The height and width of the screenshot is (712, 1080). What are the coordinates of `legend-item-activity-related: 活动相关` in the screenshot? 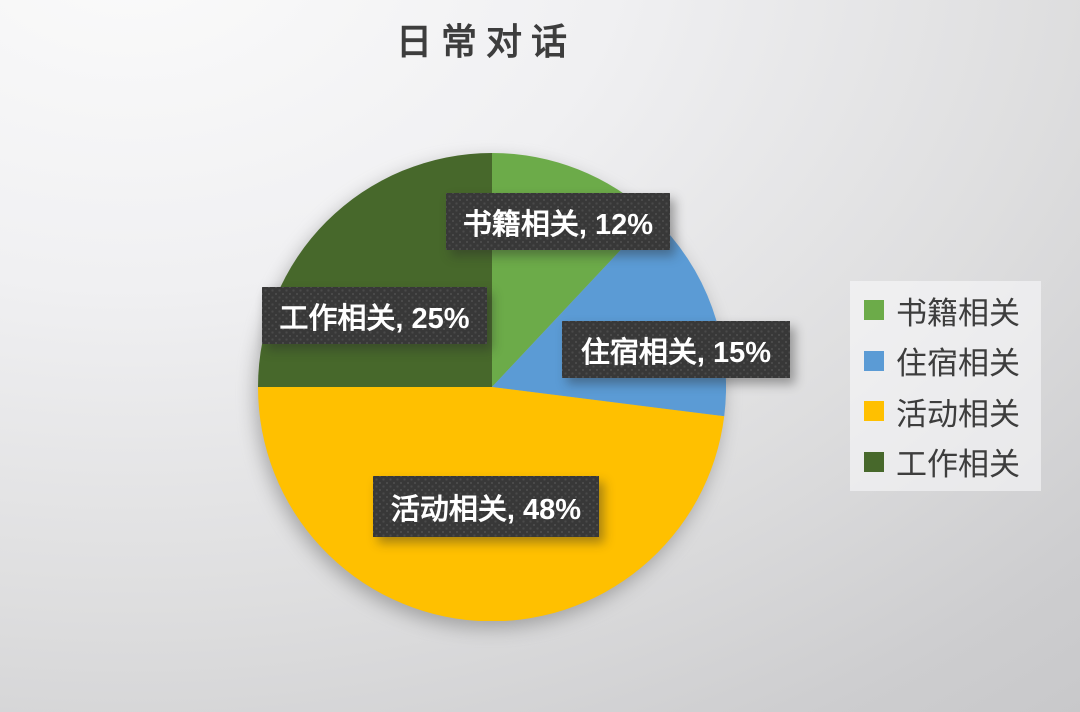 It's located at (952, 411).